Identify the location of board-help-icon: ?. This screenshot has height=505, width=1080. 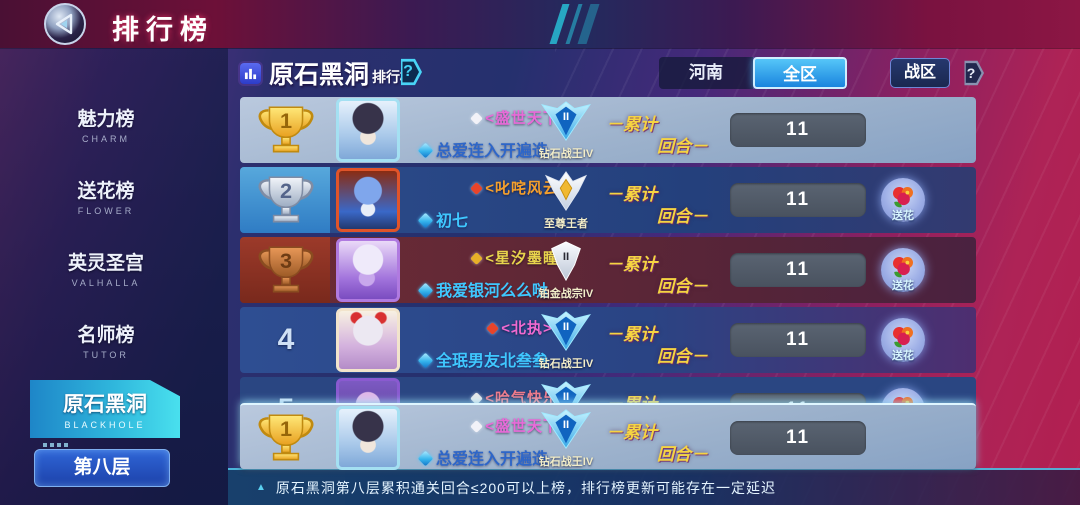
(411, 72).